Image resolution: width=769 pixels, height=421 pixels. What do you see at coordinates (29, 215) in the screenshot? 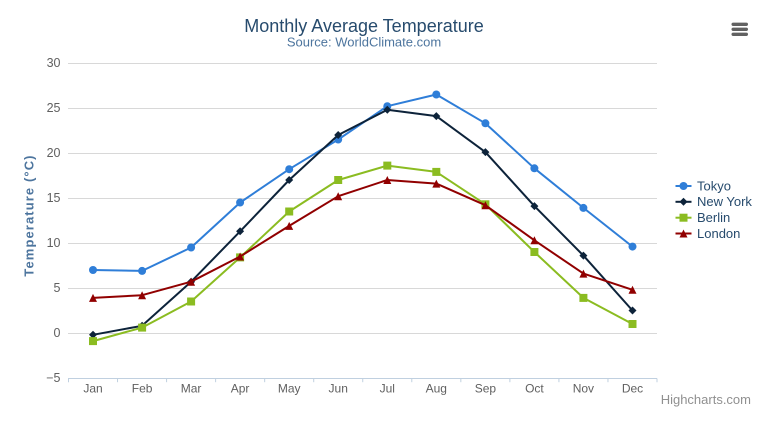
I see `svg-text: Temperature (°C)` at bounding box center [29, 215].